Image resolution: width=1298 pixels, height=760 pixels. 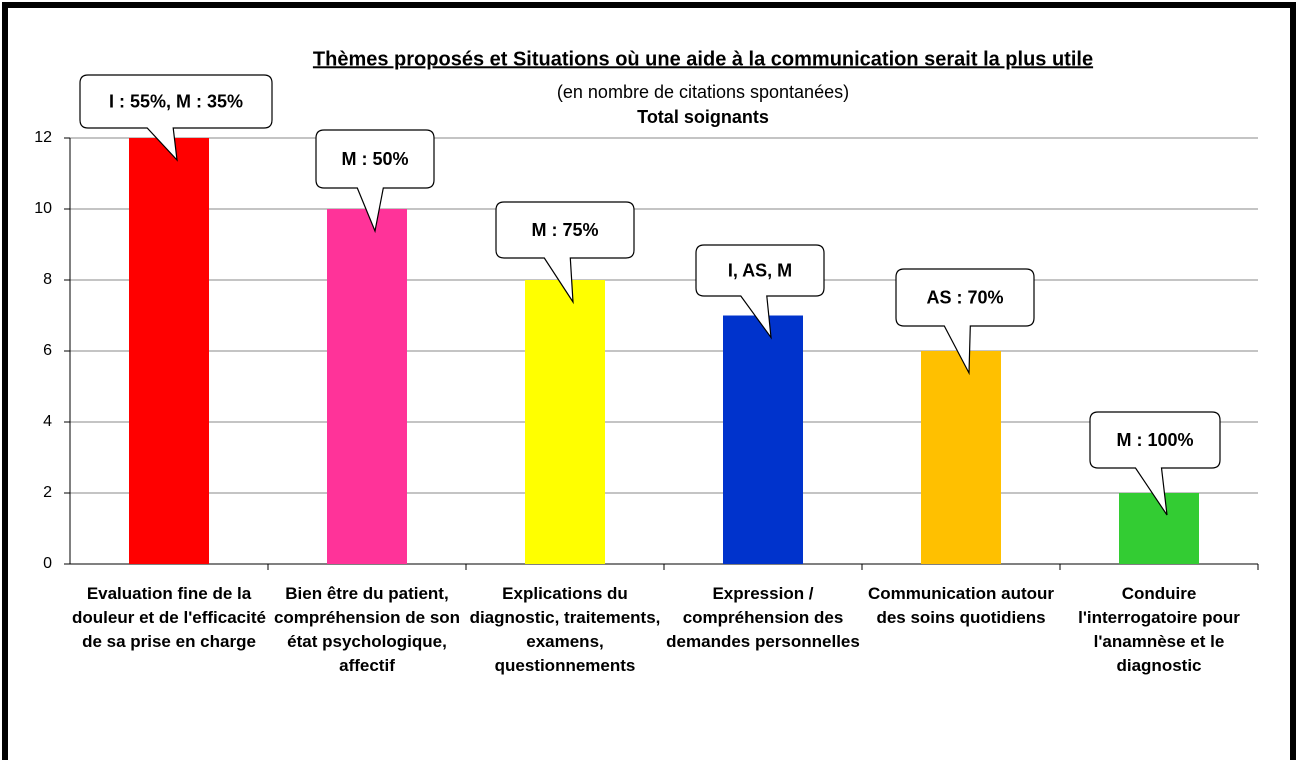 I want to click on y-tick-label: 0, so click(x=47, y=563).